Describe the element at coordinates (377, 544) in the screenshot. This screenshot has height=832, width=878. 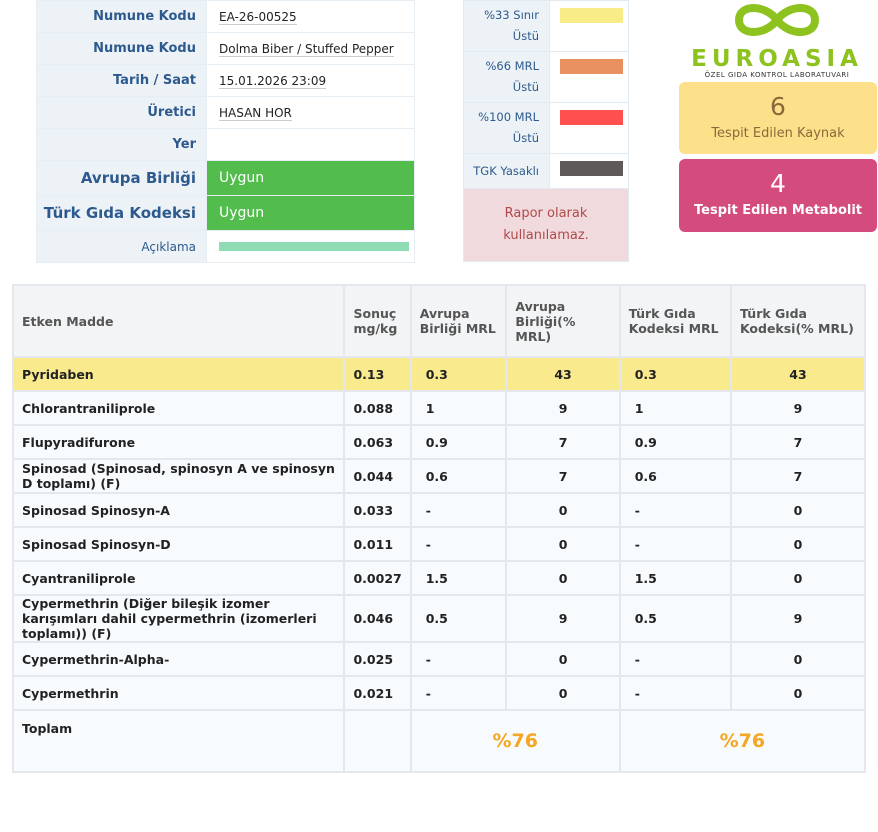
I see `table-cell: 0.011` at that location.